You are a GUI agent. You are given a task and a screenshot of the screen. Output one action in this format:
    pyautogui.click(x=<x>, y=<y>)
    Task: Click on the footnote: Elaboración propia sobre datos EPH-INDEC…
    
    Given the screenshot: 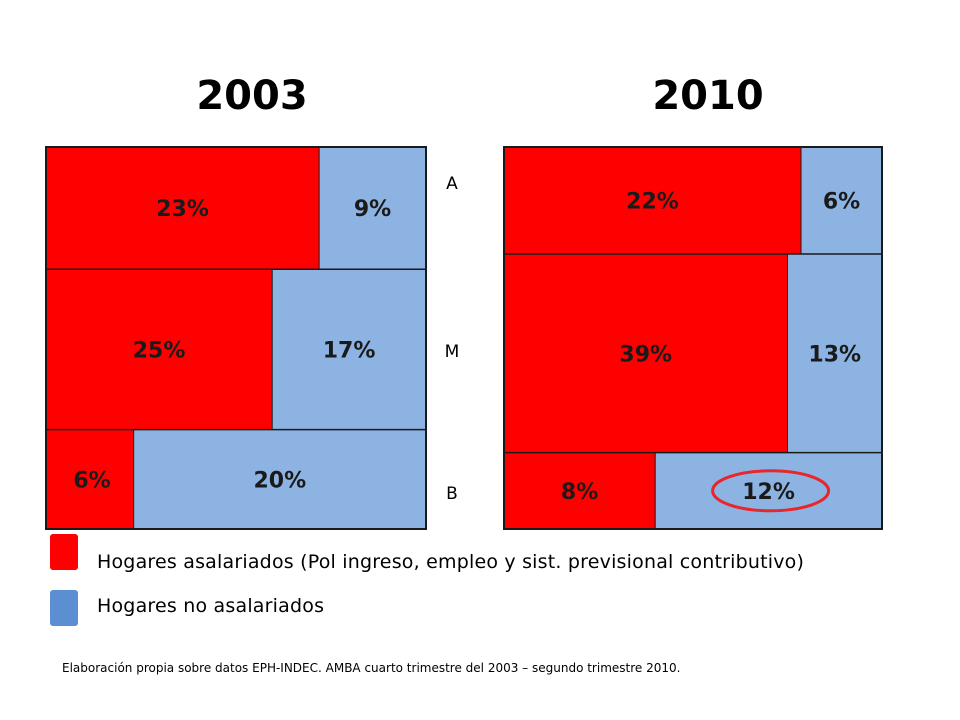 What is the action you would take?
    pyautogui.click(x=371, y=668)
    